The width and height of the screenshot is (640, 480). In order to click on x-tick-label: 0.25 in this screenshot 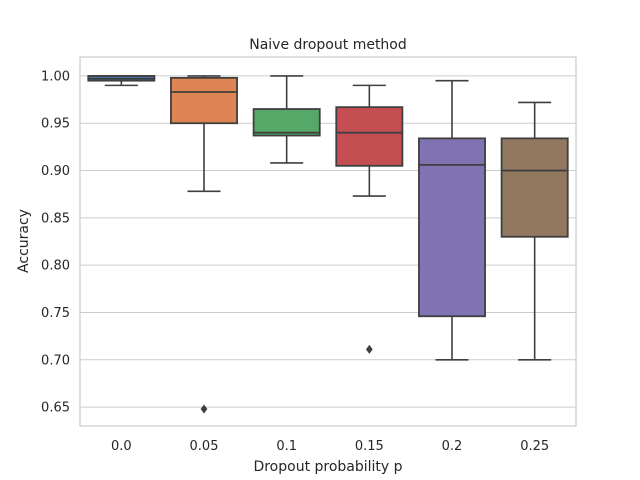, I will do `click(534, 446)`.